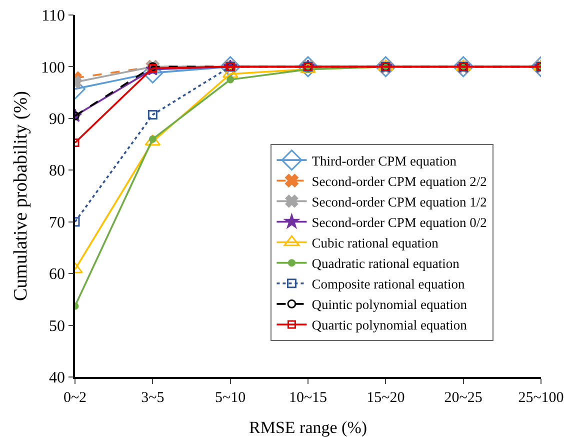 This screenshot has height=437, width=566. I want to click on x-tick-label: 0~2, so click(75, 398).